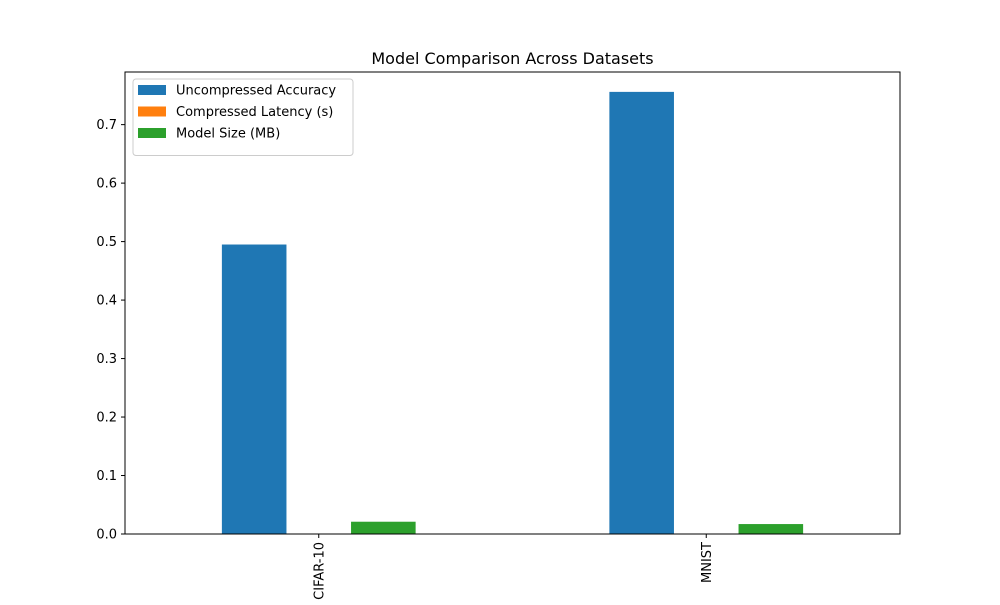  Describe the element at coordinates (228, 134) in the screenshot. I see `legend-label: Model Size (MB)` at that location.